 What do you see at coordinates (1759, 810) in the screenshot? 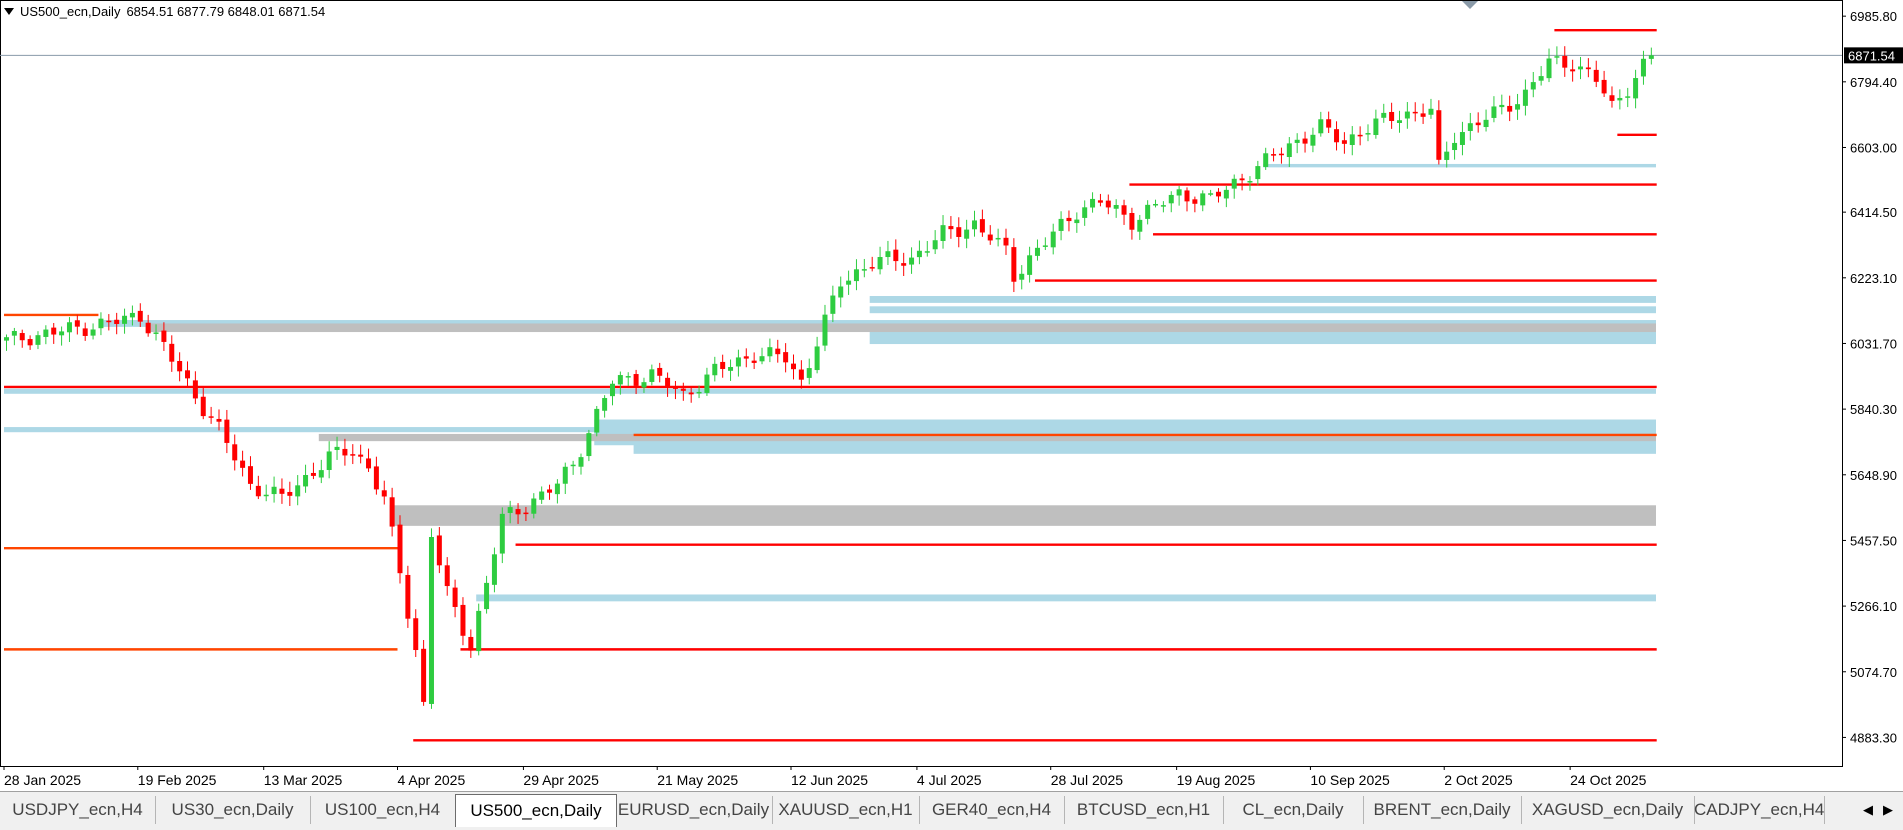
I see `tab-cadjpy-ecn-h4: CADJPY_ecn,H4` at bounding box center [1759, 810].